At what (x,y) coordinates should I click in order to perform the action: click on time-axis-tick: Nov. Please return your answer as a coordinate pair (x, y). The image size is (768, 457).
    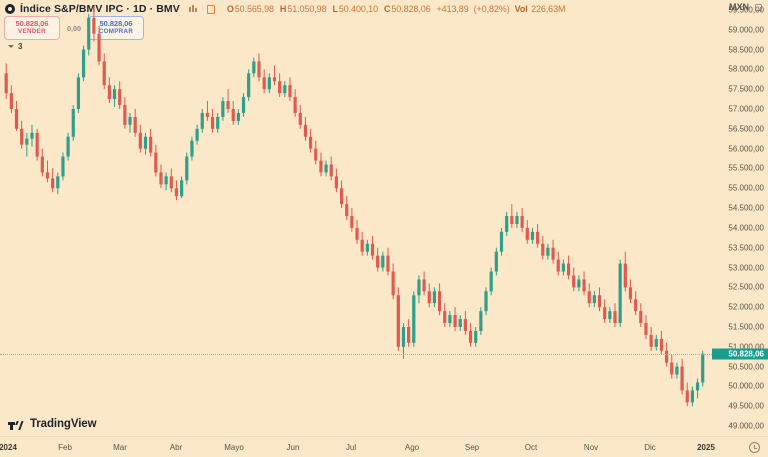
    Looking at the image, I should click on (591, 447).